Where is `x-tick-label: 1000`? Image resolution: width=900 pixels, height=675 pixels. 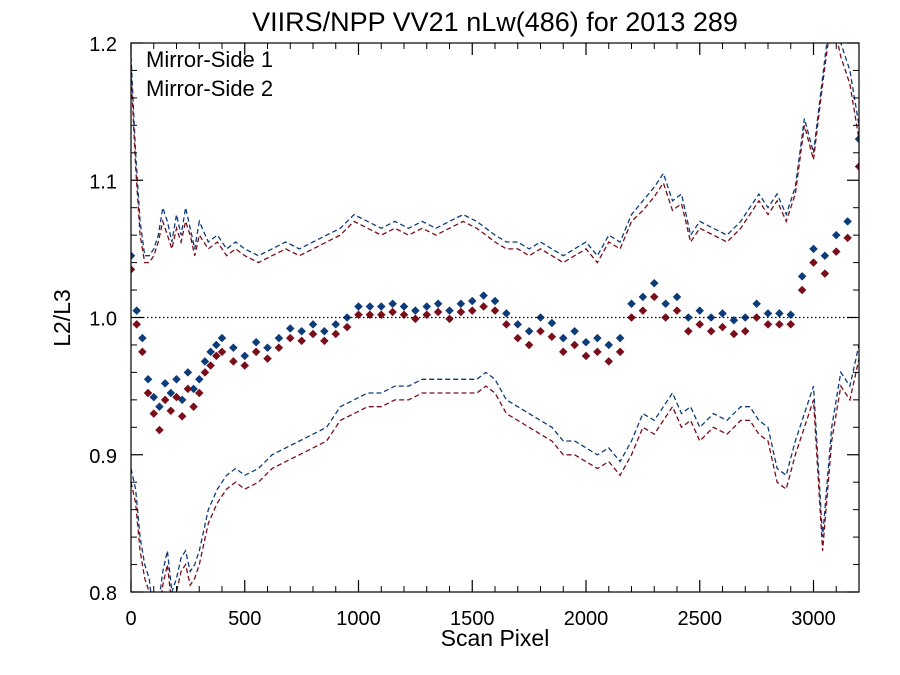
x-tick-label: 1000 is located at coordinates (358, 619).